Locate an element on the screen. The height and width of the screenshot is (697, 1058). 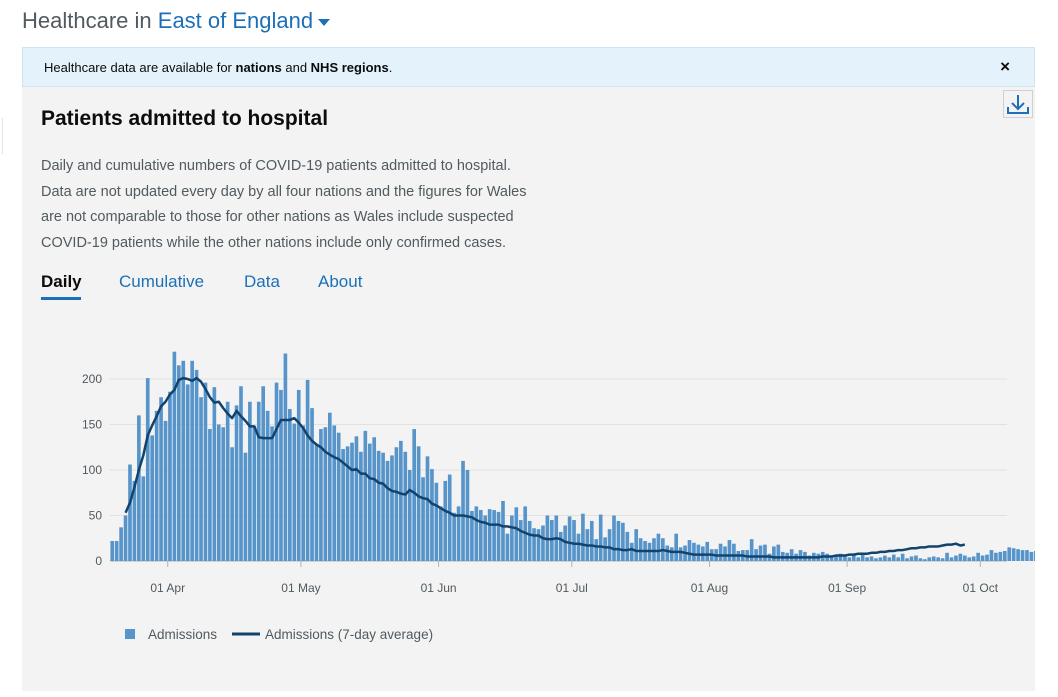
tab-about: About is located at coordinates (340, 281).